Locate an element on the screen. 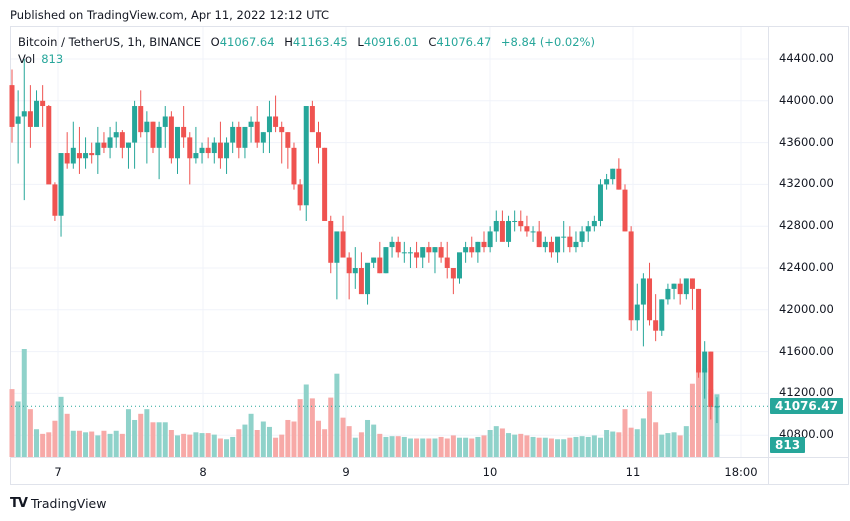 This screenshot has height=521, width=850. time-tick-label: 7 is located at coordinates (58, 472).